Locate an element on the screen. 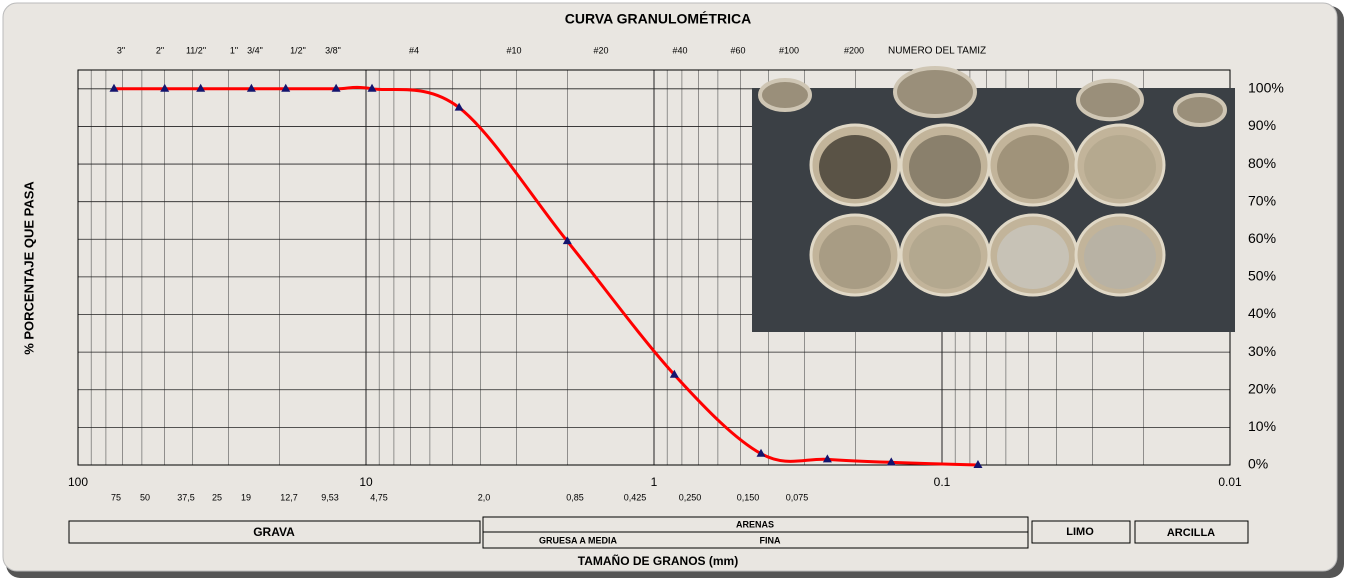 Image resolution: width=1347 pixels, height=582 pixels. size-label: 0,150 is located at coordinates (748, 497).